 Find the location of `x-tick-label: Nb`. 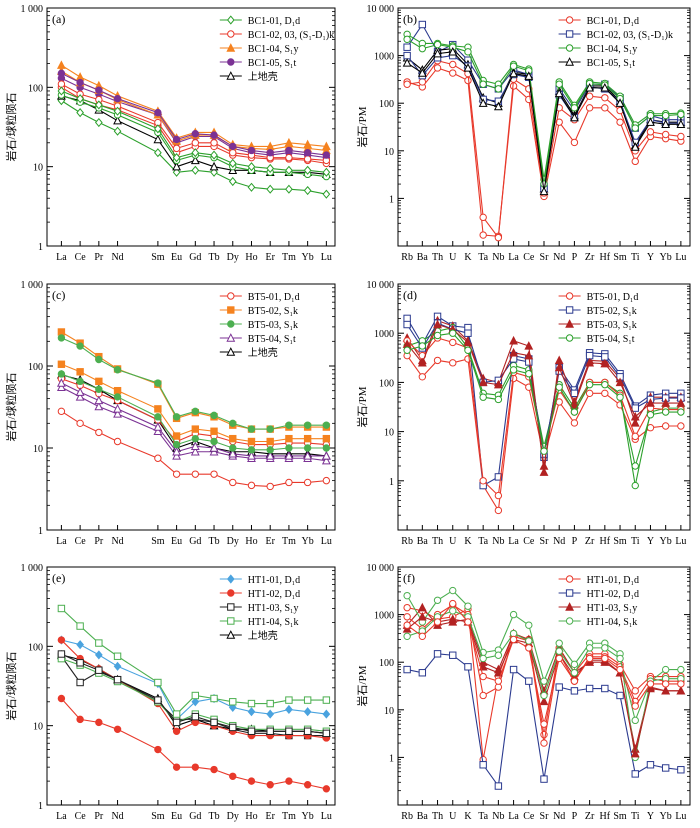

x-tick-label: Nb is located at coordinates (498, 257).